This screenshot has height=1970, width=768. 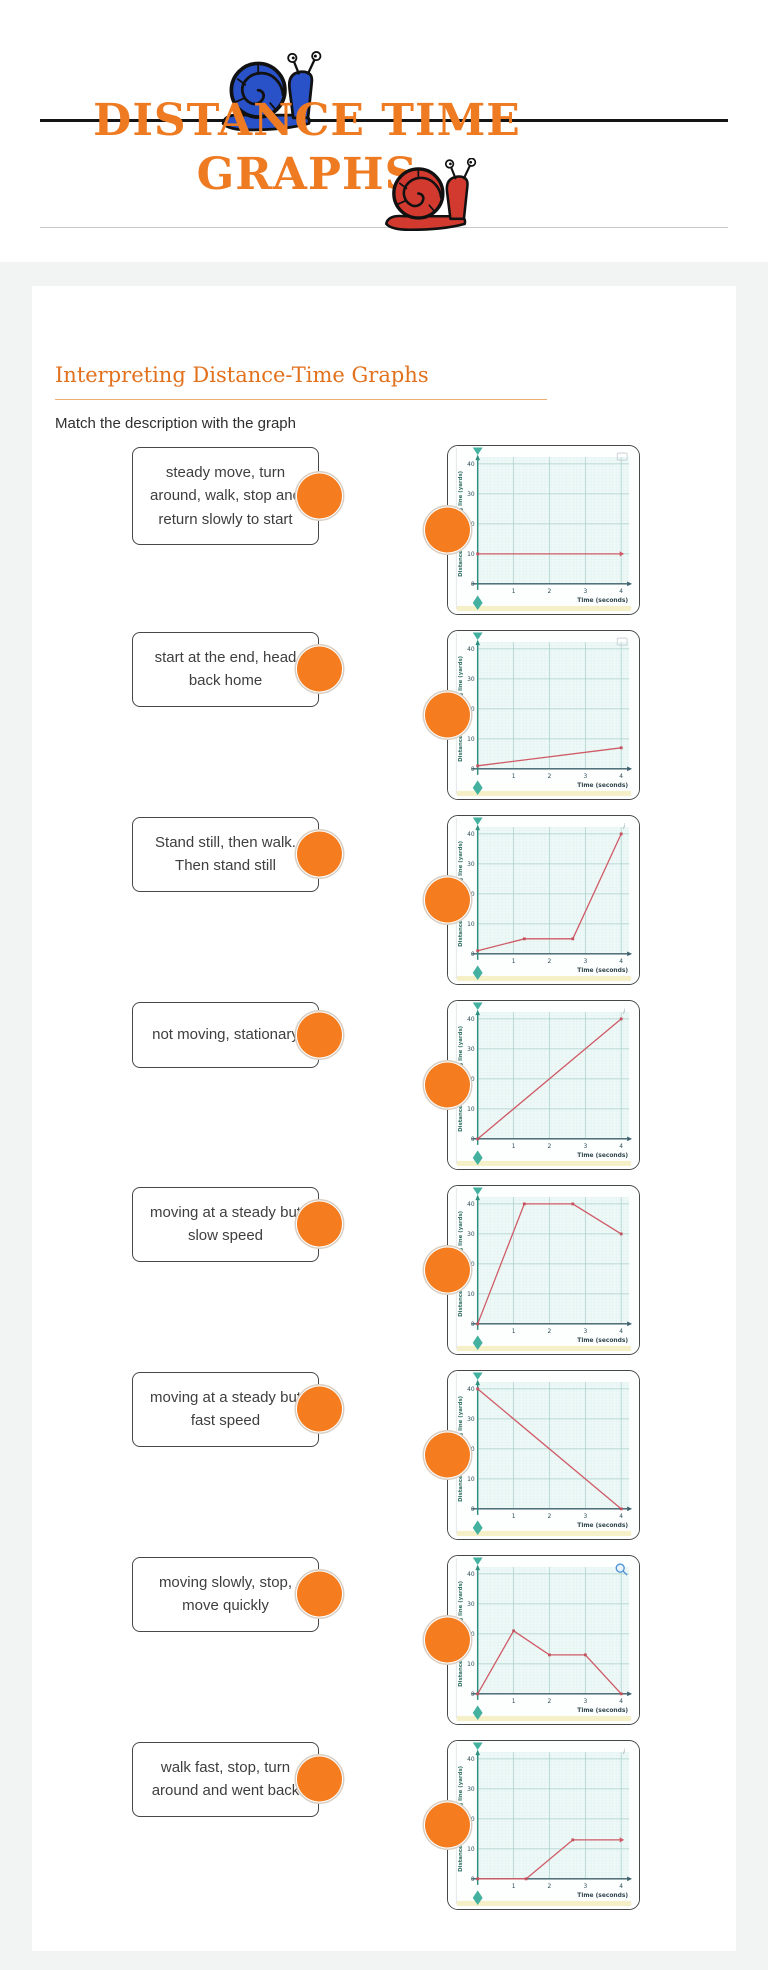 What do you see at coordinates (225, 1035) in the screenshot?
I see `description-text: not moving, stationary` at bounding box center [225, 1035].